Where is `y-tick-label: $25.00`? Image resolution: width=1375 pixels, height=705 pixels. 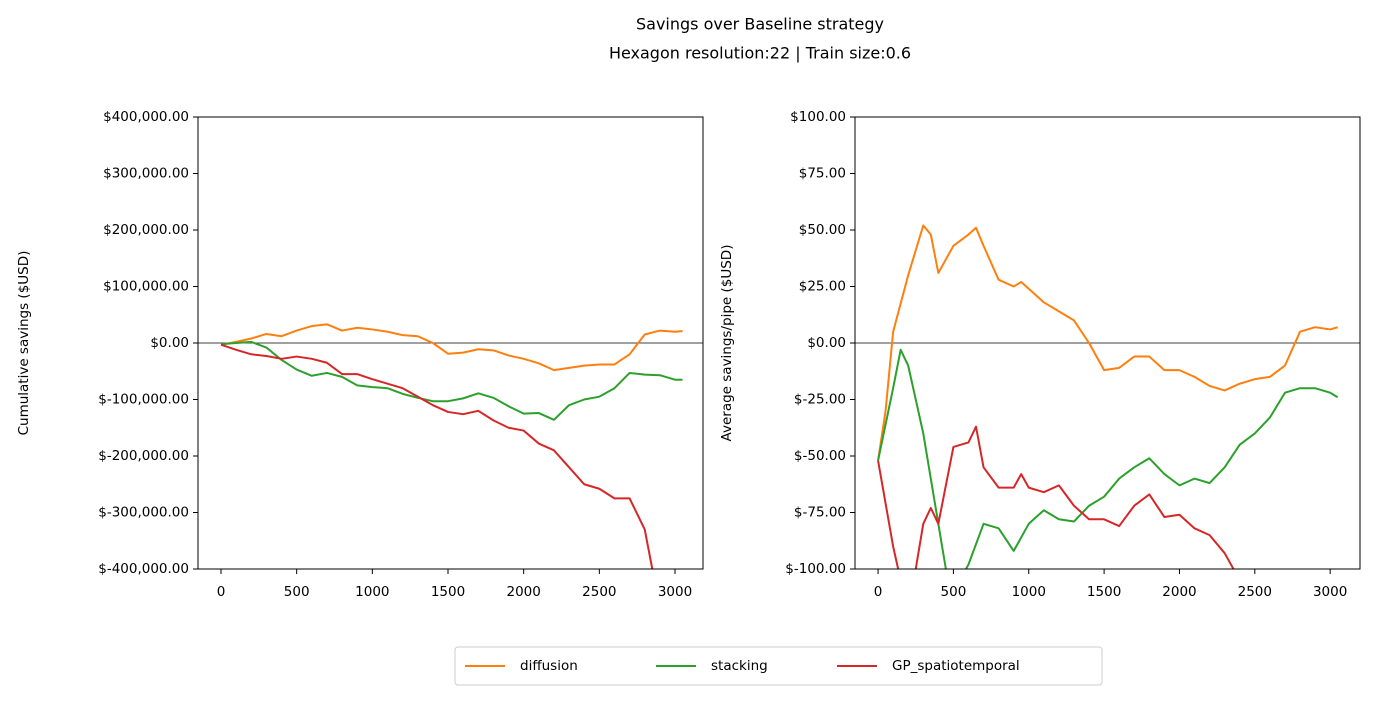 y-tick-label: $25.00 is located at coordinates (822, 287).